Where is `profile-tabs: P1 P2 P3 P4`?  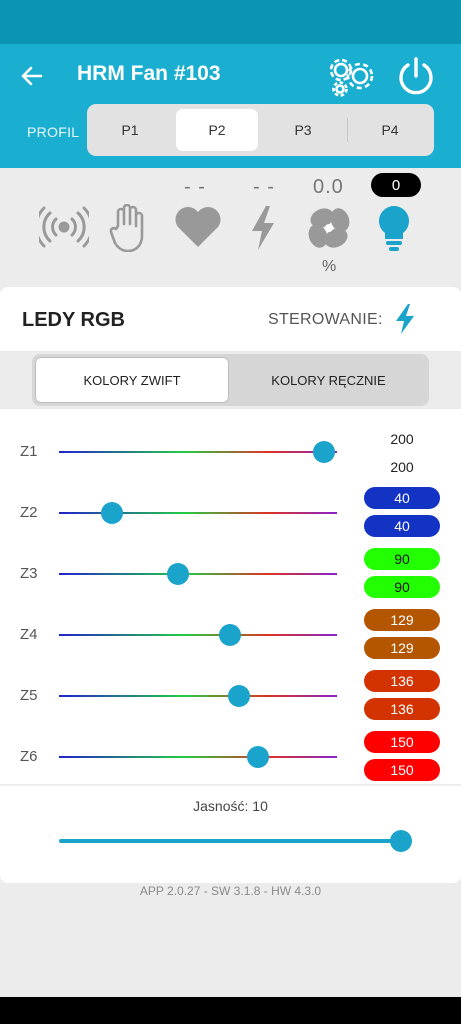 profile-tabs: P1 P2 P3 P4 is located at coordinates (260, 130).